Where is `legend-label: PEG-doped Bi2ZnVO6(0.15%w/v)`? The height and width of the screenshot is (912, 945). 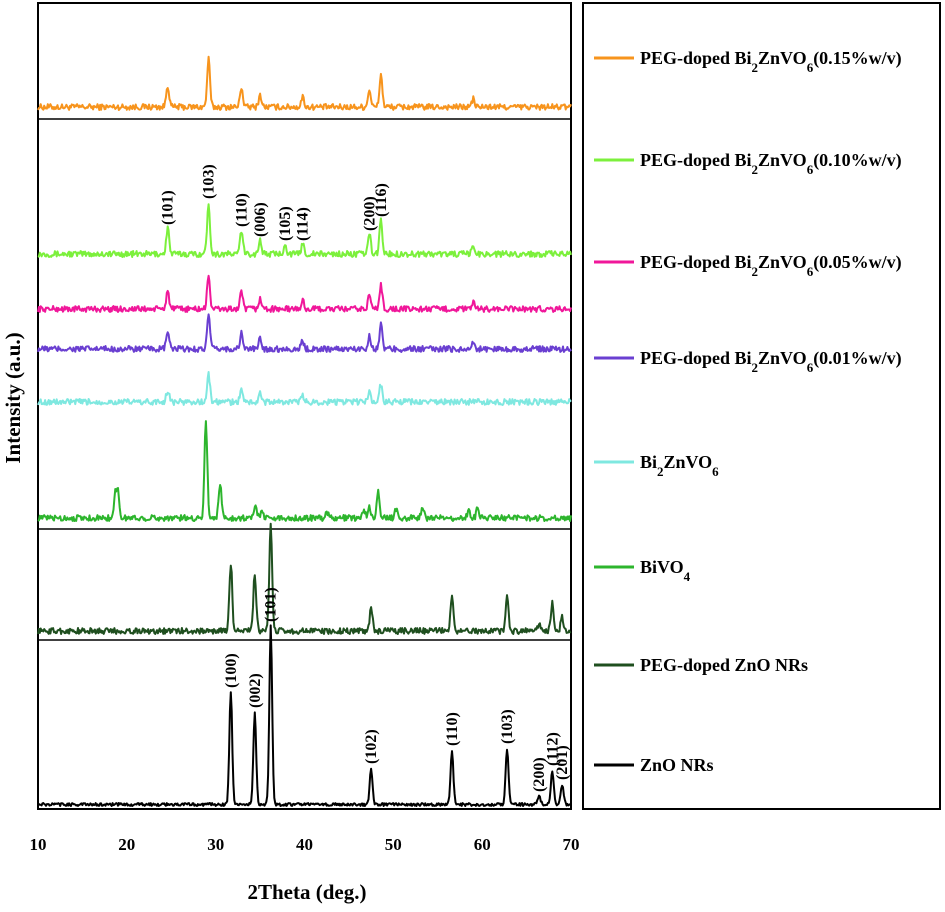
legend-label: PEG-doped Bi2ZnVO6(0.15%w/v) is located at coordinates (771, 61).